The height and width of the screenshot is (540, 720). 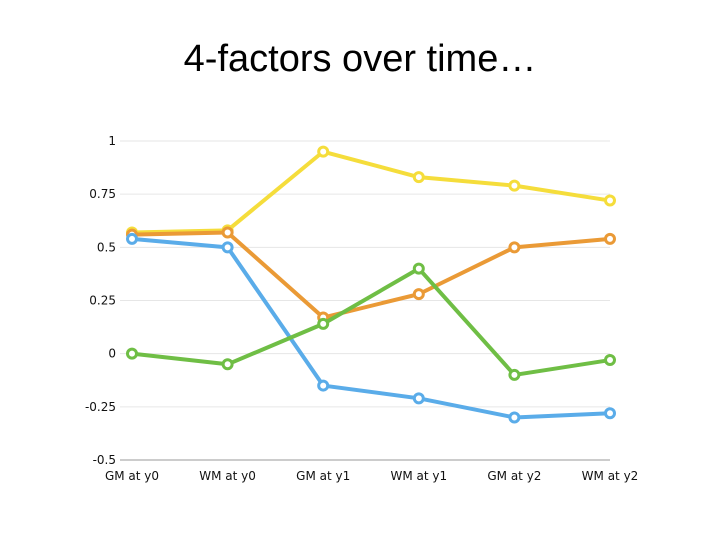 I want to click on y-tick-label: 0, so click(x=112, y=354).